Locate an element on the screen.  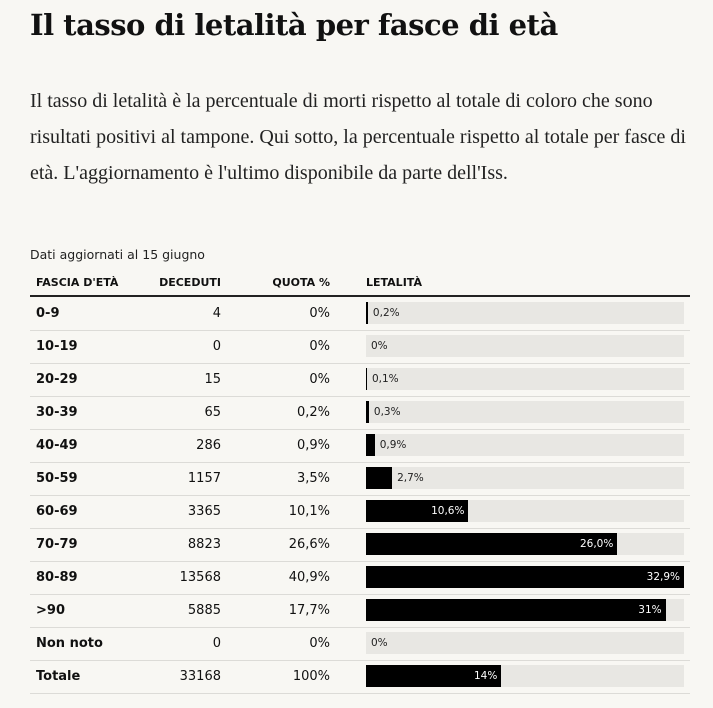
bar-label: 10,6% is located at coordinates (448, 511).